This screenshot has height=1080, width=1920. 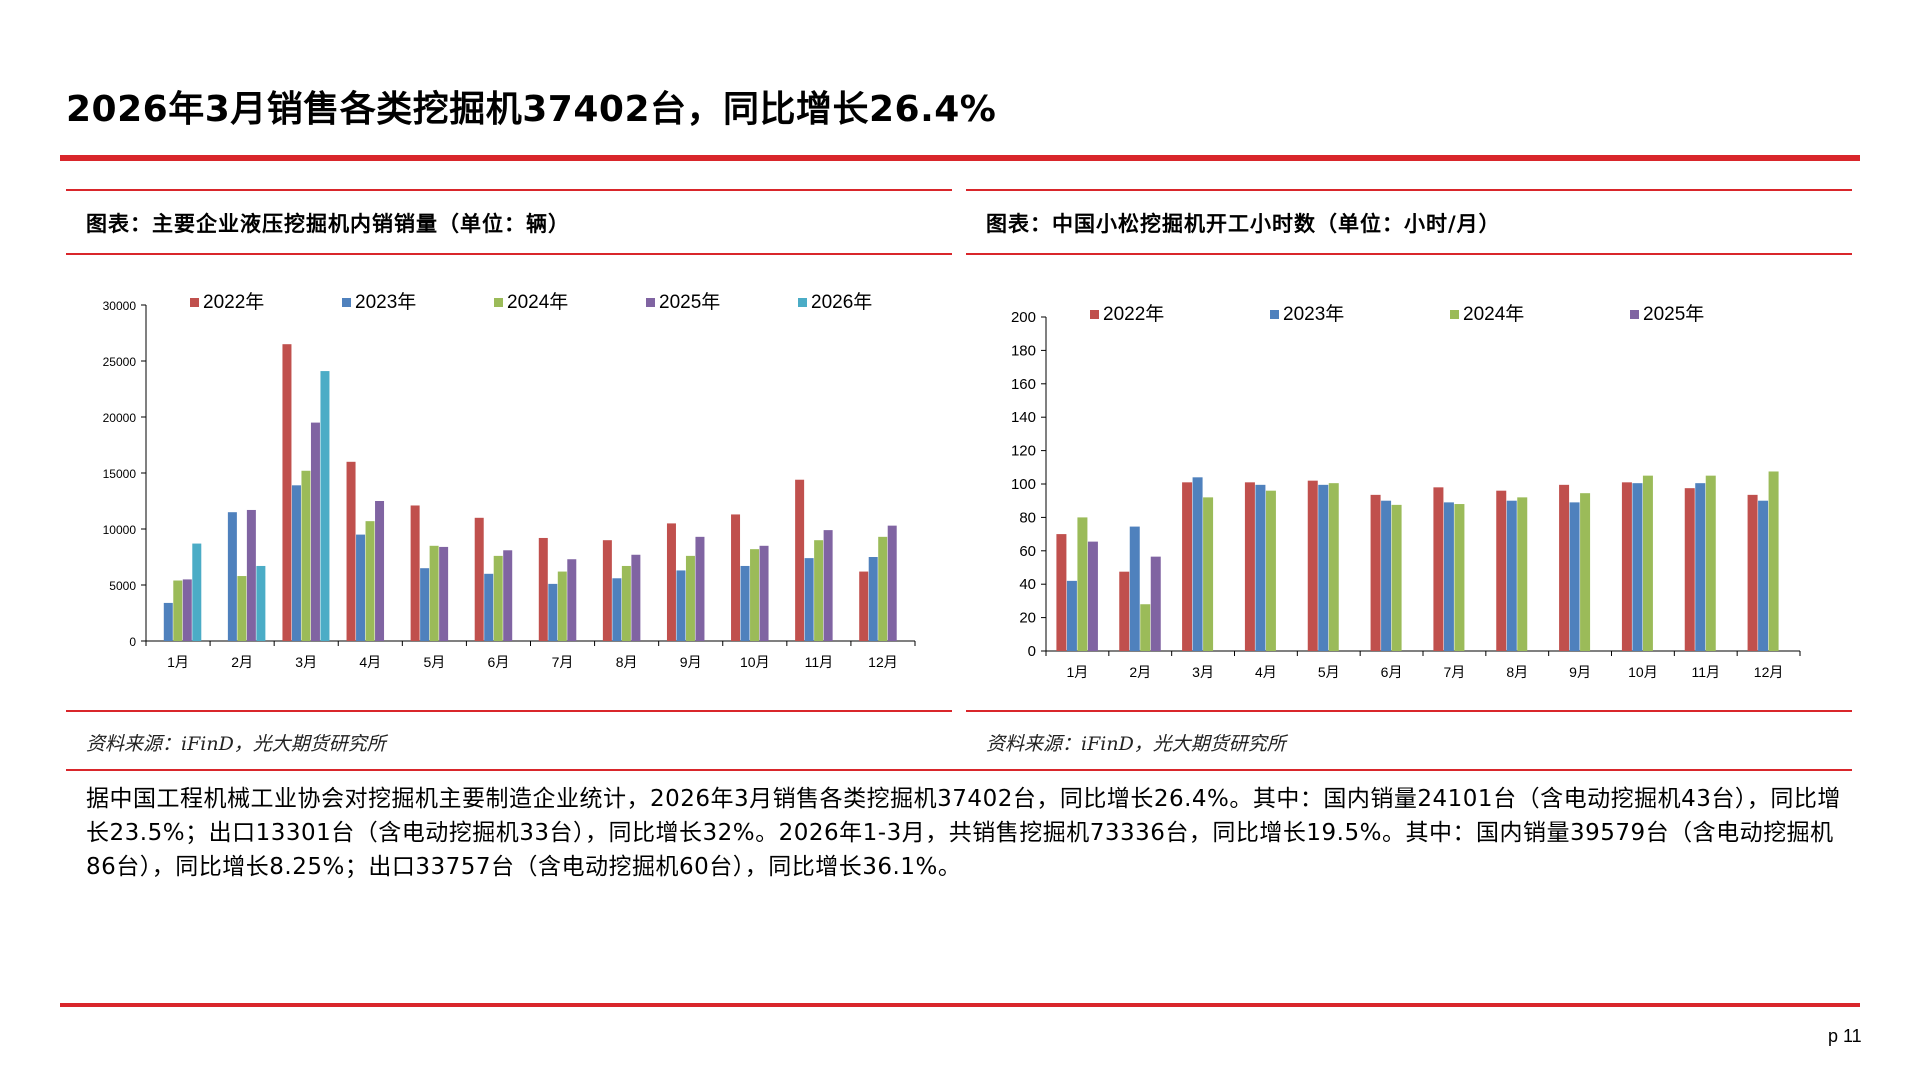 What do you see at coordinates (1845, 1036) in the screenshot?
I see `page-number: p 11` at bounding box center [1845, 1036].